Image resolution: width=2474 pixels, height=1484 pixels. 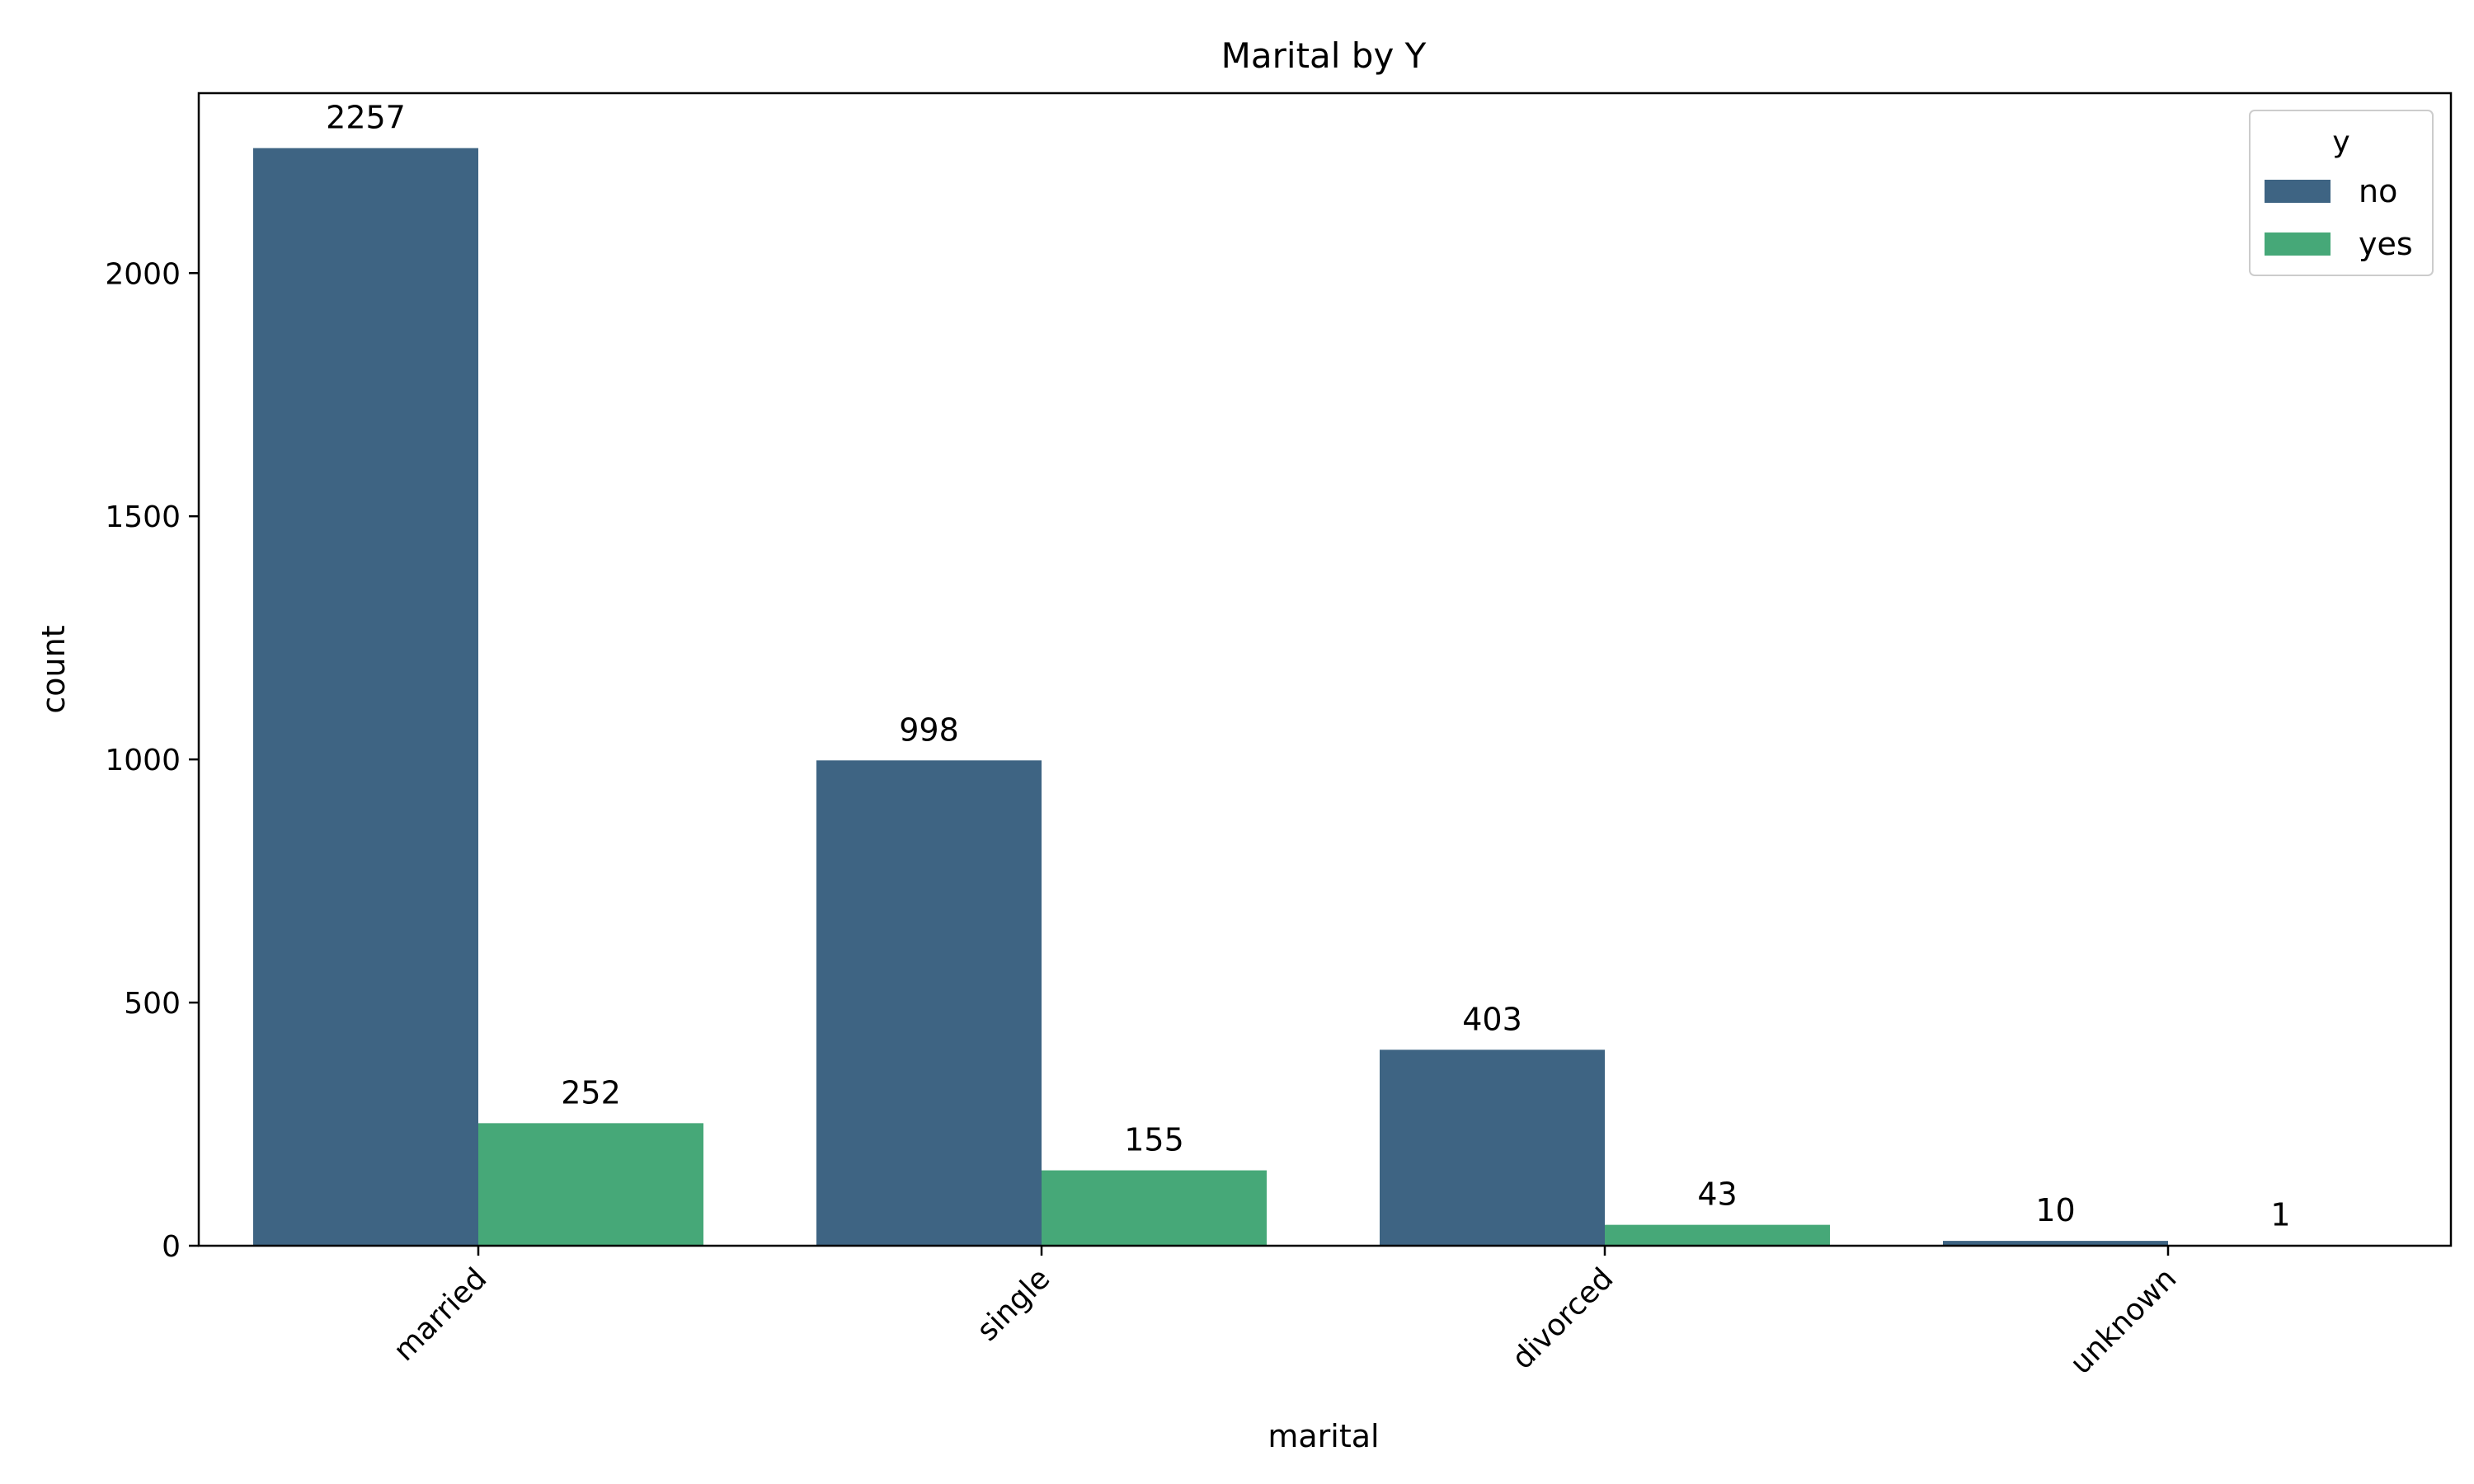 I want to click on legend-title: y, so click(x=2340, y=142).